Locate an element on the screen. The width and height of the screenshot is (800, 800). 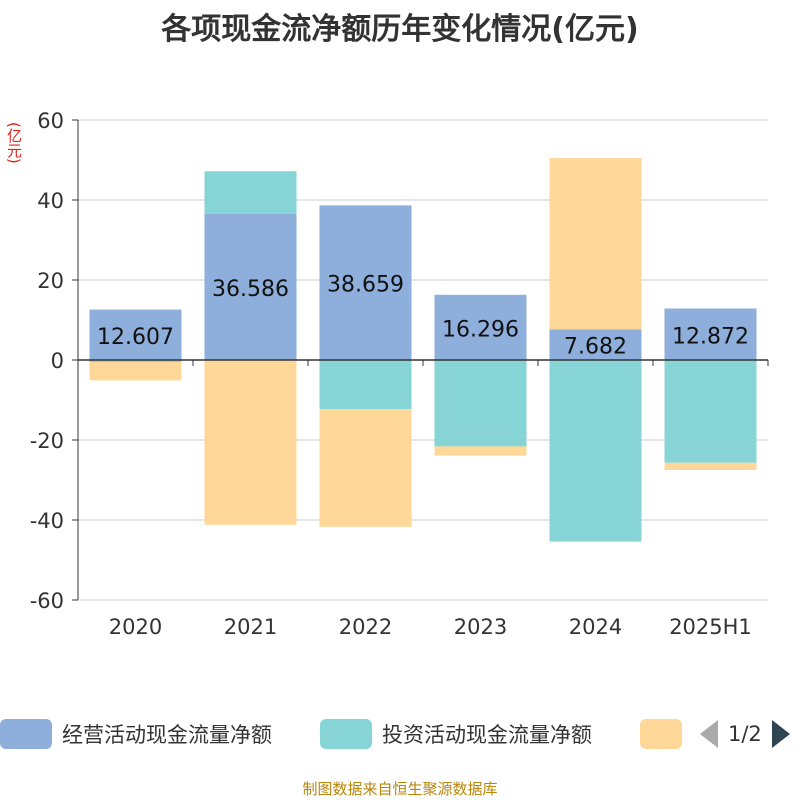
x-tick-label: 2024 is located at coordinates (595, 627).